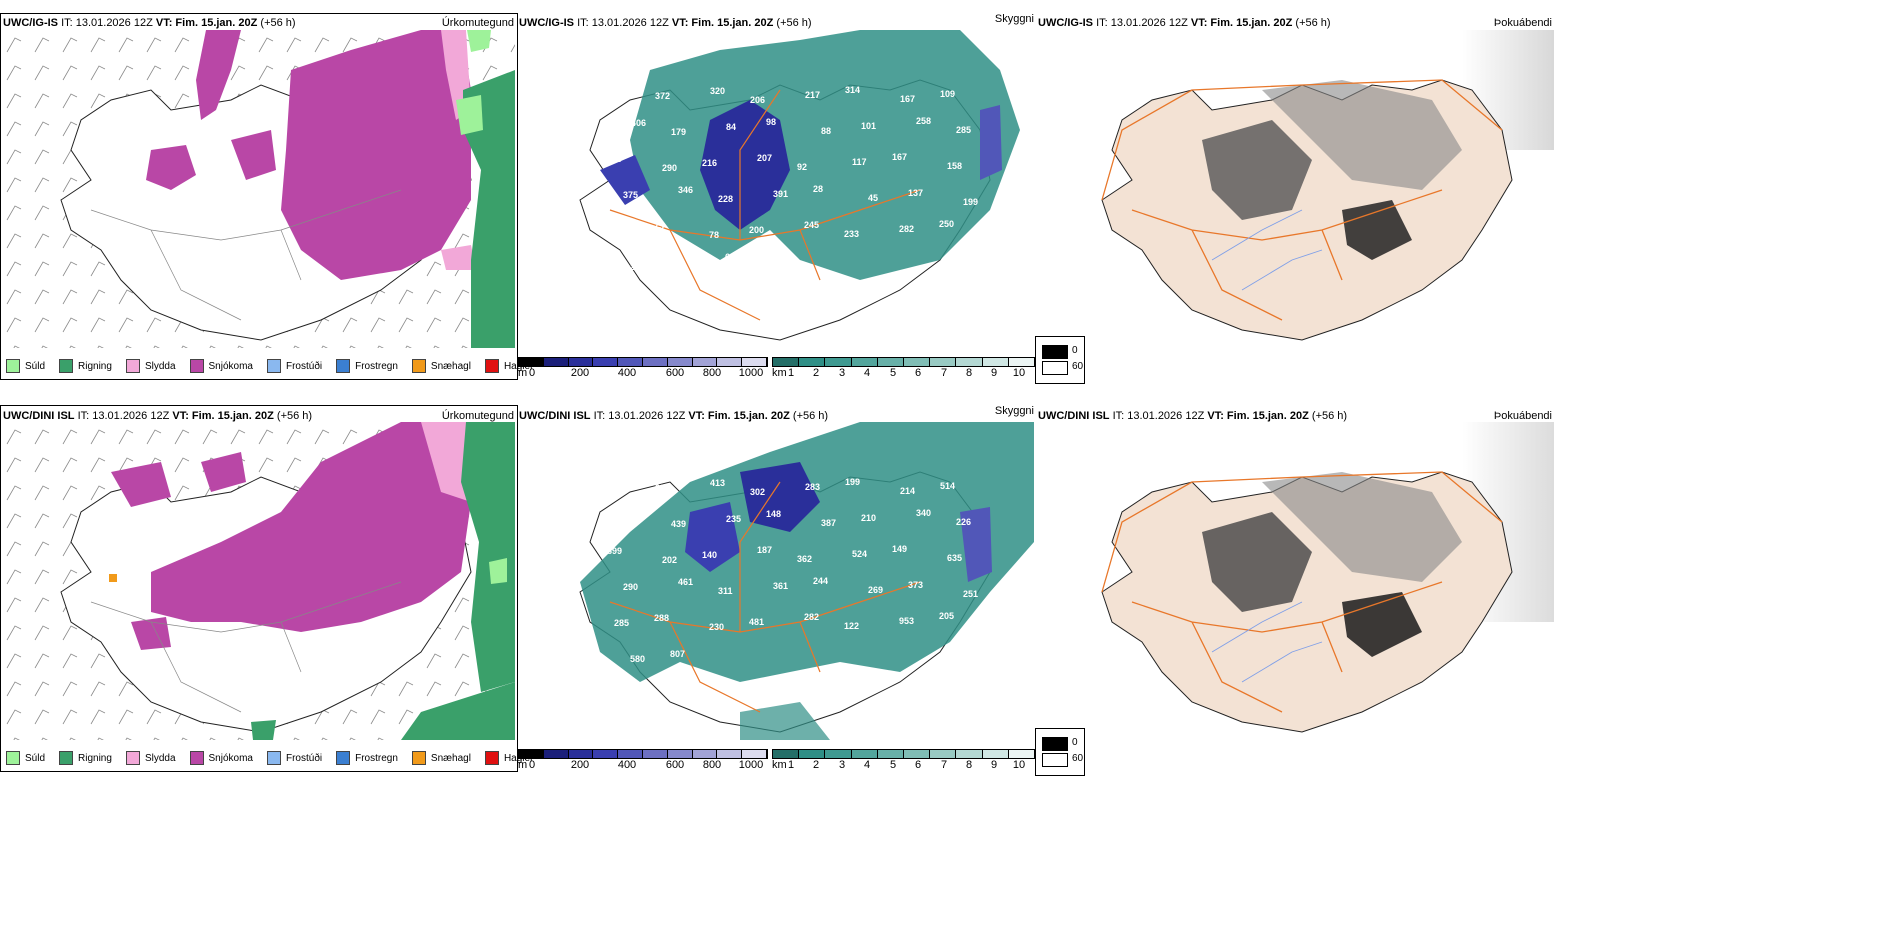 The width and height of the screenshot is (1900, 950). What do you see at coordinates (1257, 170) in the screenshot?
I see `fog-dense` at bounding box center [1257, 170].